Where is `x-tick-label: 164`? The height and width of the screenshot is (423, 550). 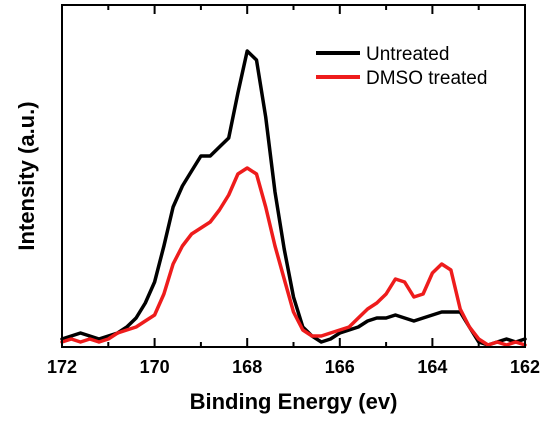 x-tick-label: 164 is located at coordinates (432, 367).